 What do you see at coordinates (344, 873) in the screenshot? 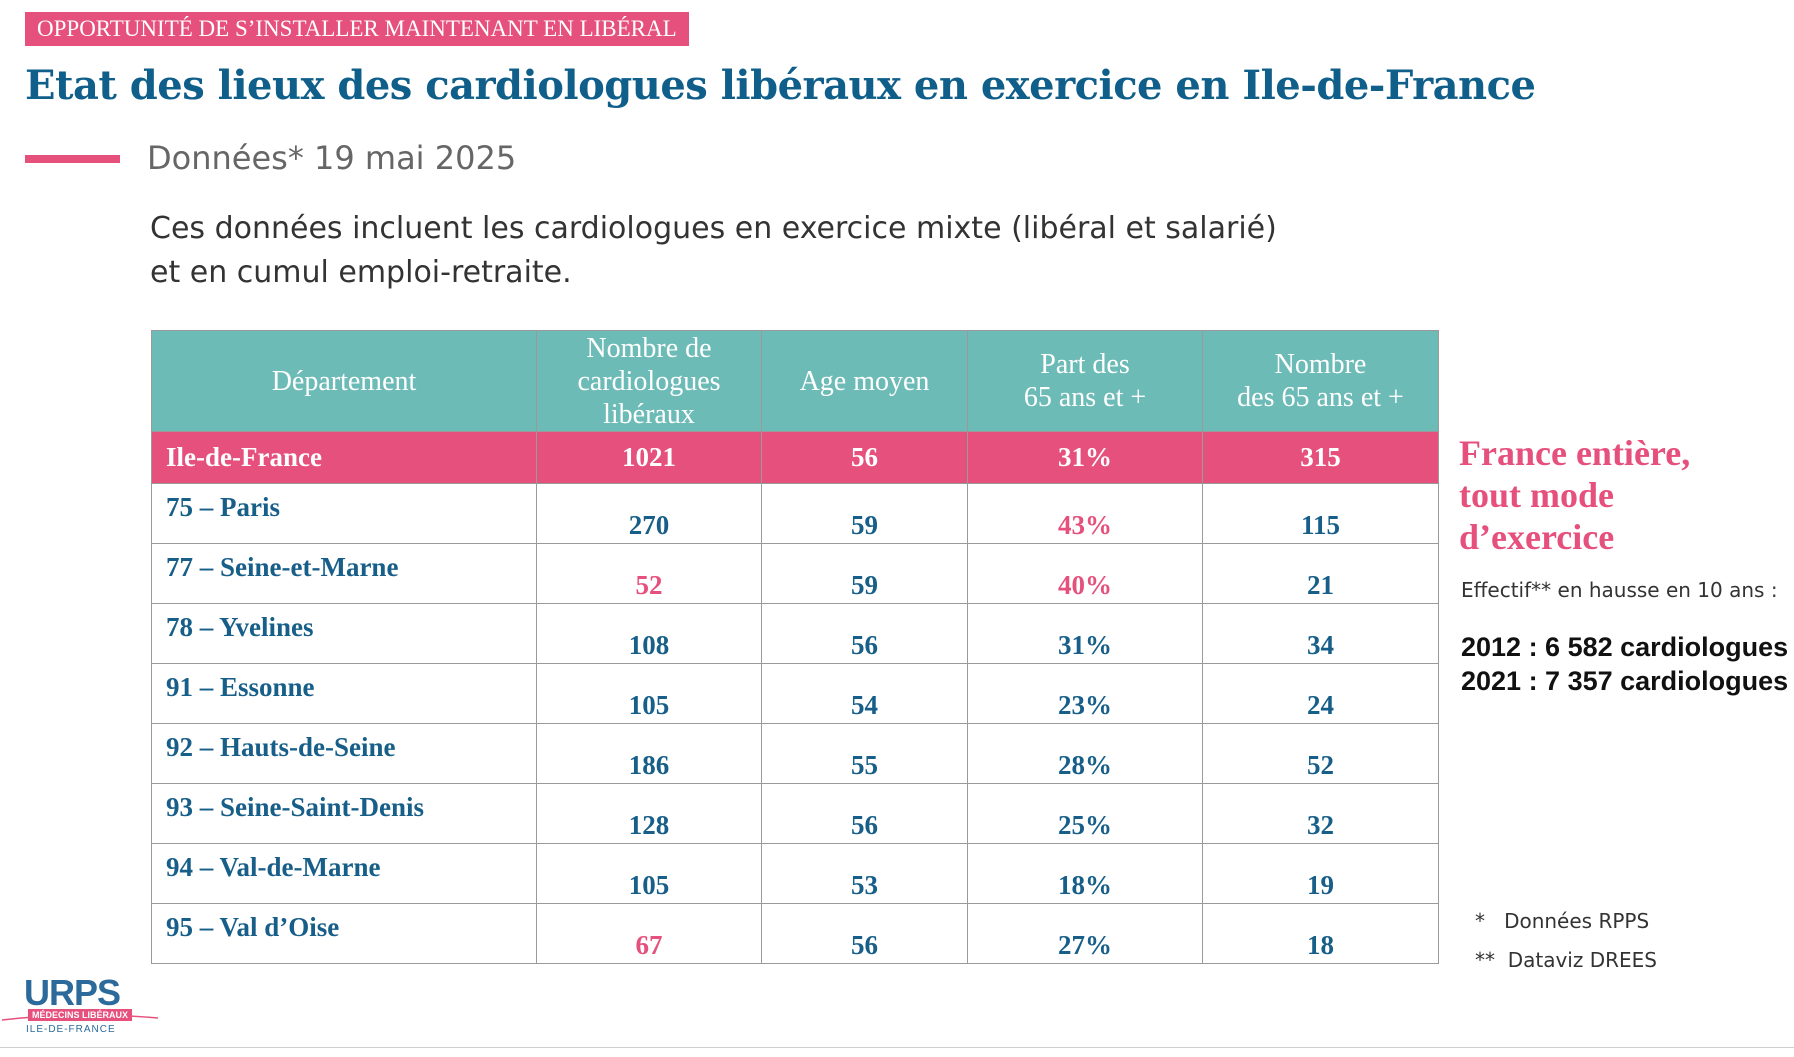
I see `cell-department: 94 – Val-de-Marne` at bounding box center [344, 873].